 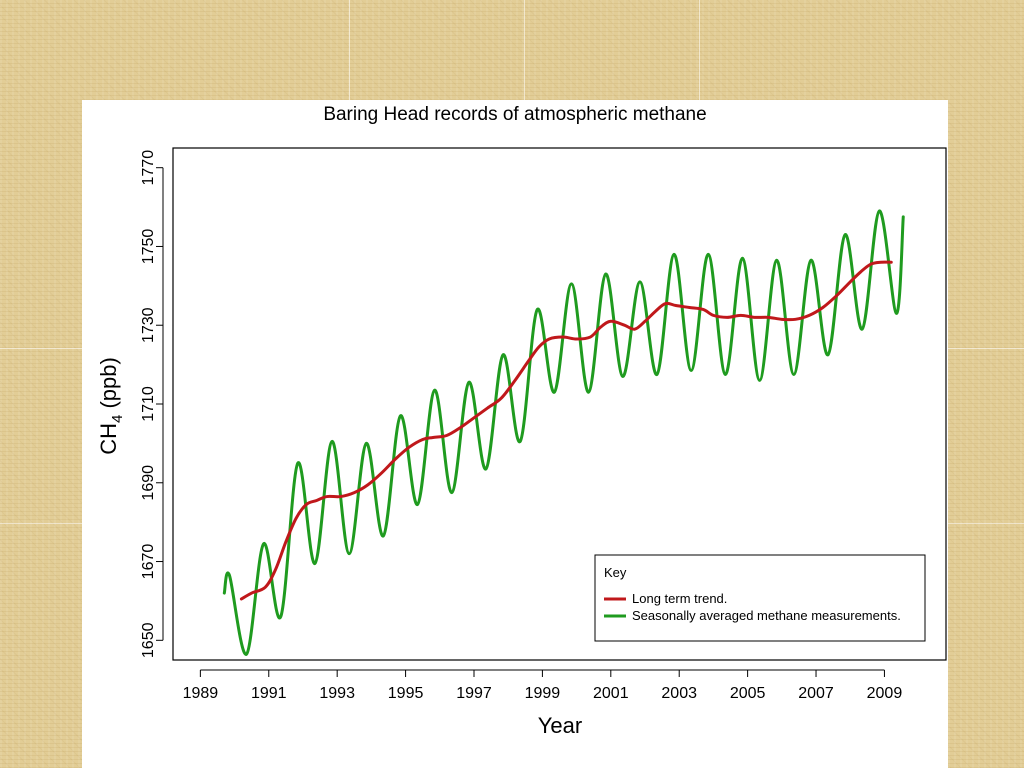 I want to click on x-tick-label: 2001, so click(x=611, y=693).